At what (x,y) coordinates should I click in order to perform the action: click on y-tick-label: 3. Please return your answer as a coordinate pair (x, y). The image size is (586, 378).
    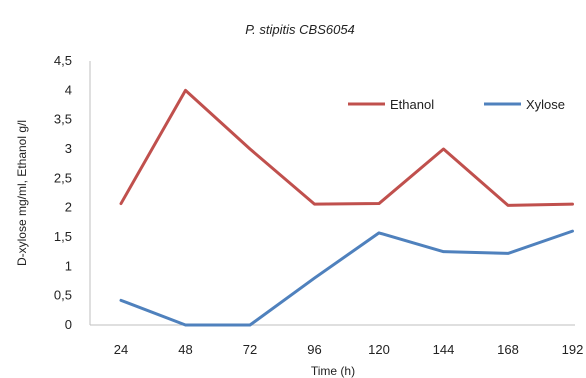
    Looking at the image, I should click on (68, 148).